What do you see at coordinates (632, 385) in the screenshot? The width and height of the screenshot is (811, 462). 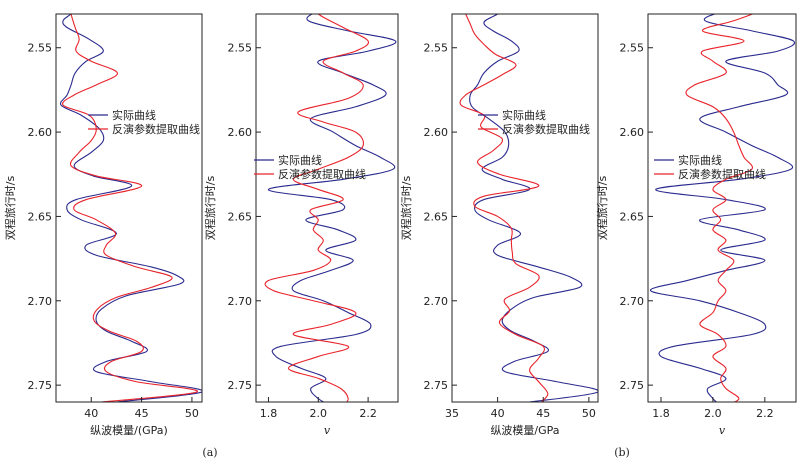 I see `panel4-ytick-label: 2.75` at bounding box center [632, 385].